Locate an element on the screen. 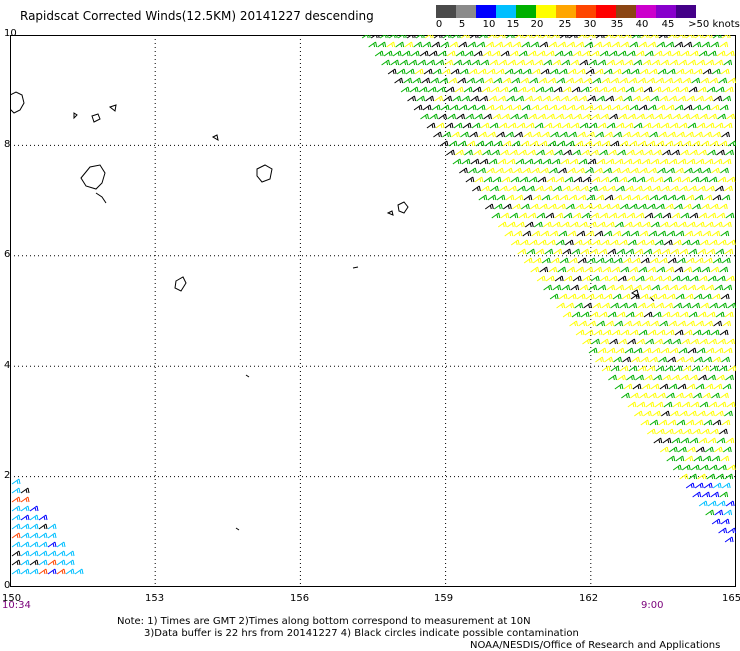 The width and height of the screenshot is (740, 651). scale-label: 45 is located at coordinates (668, 24).